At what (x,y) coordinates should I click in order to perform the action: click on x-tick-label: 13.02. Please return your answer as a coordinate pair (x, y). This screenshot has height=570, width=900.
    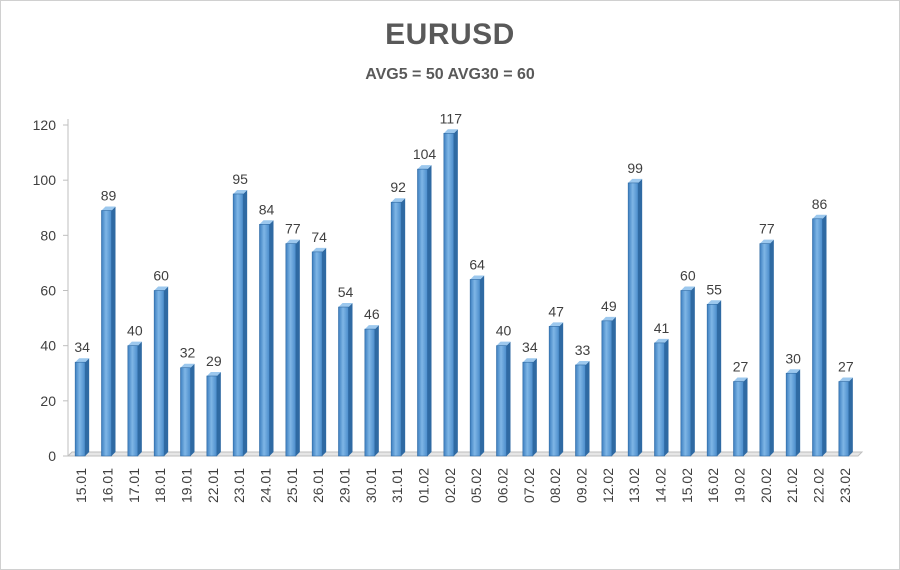
    Looking at the image, I should click on (634, 485).